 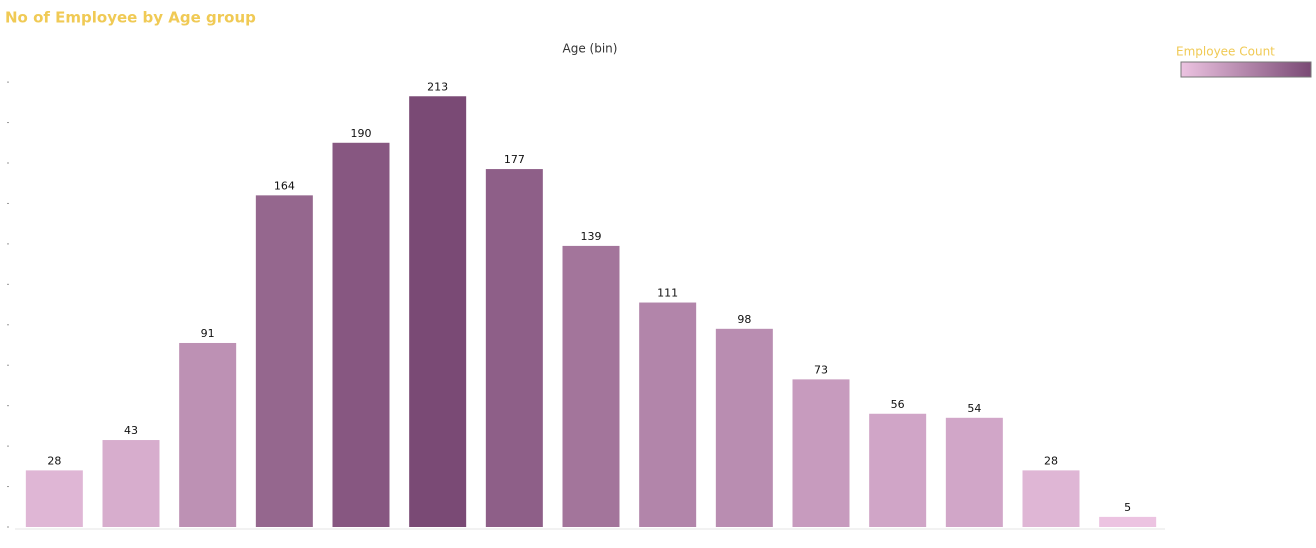 What do you see at coordinates (131, 430) in the screenshot?
I see `value-label: 43` at bounding box center [131, 430].